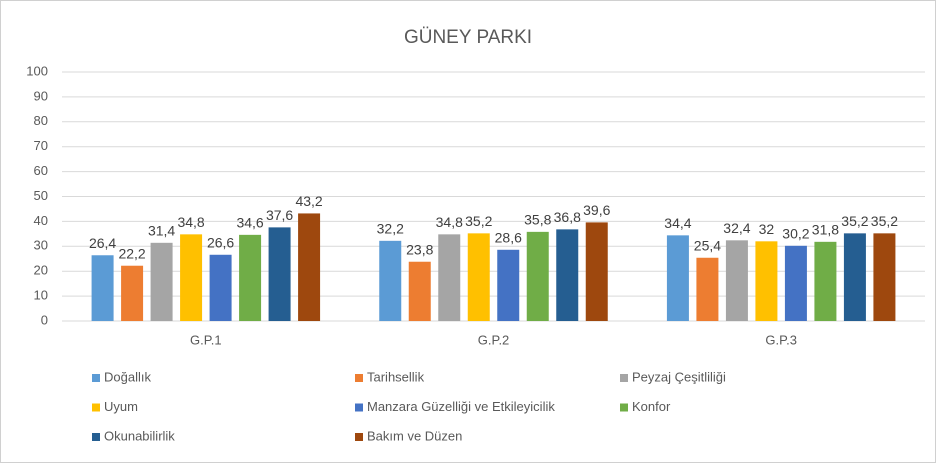  What do you see at coordinates (651, 406) in the screenshot?
I see `legend-label: Konfor` at bounding box center [651, 406].